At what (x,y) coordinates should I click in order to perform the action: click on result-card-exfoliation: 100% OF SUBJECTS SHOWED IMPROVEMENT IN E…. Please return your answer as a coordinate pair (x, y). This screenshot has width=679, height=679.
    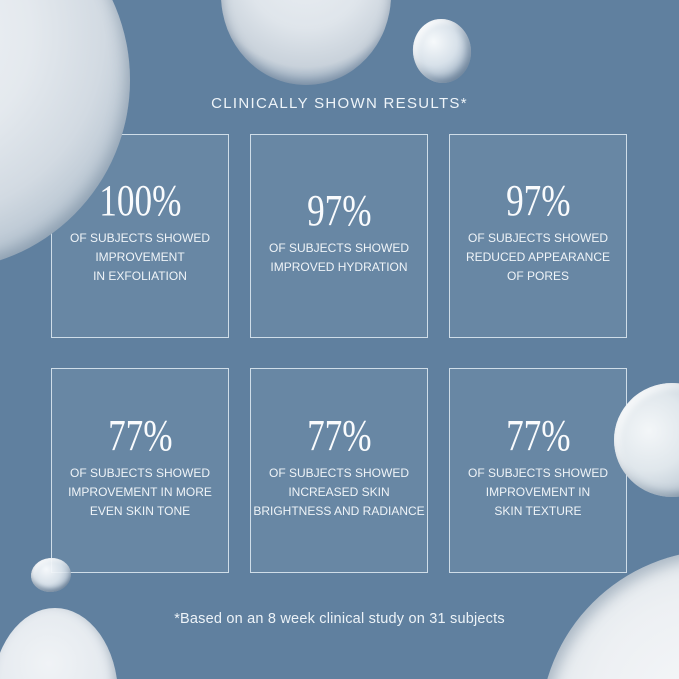
    Looking at the image, I should click on (140, 236).